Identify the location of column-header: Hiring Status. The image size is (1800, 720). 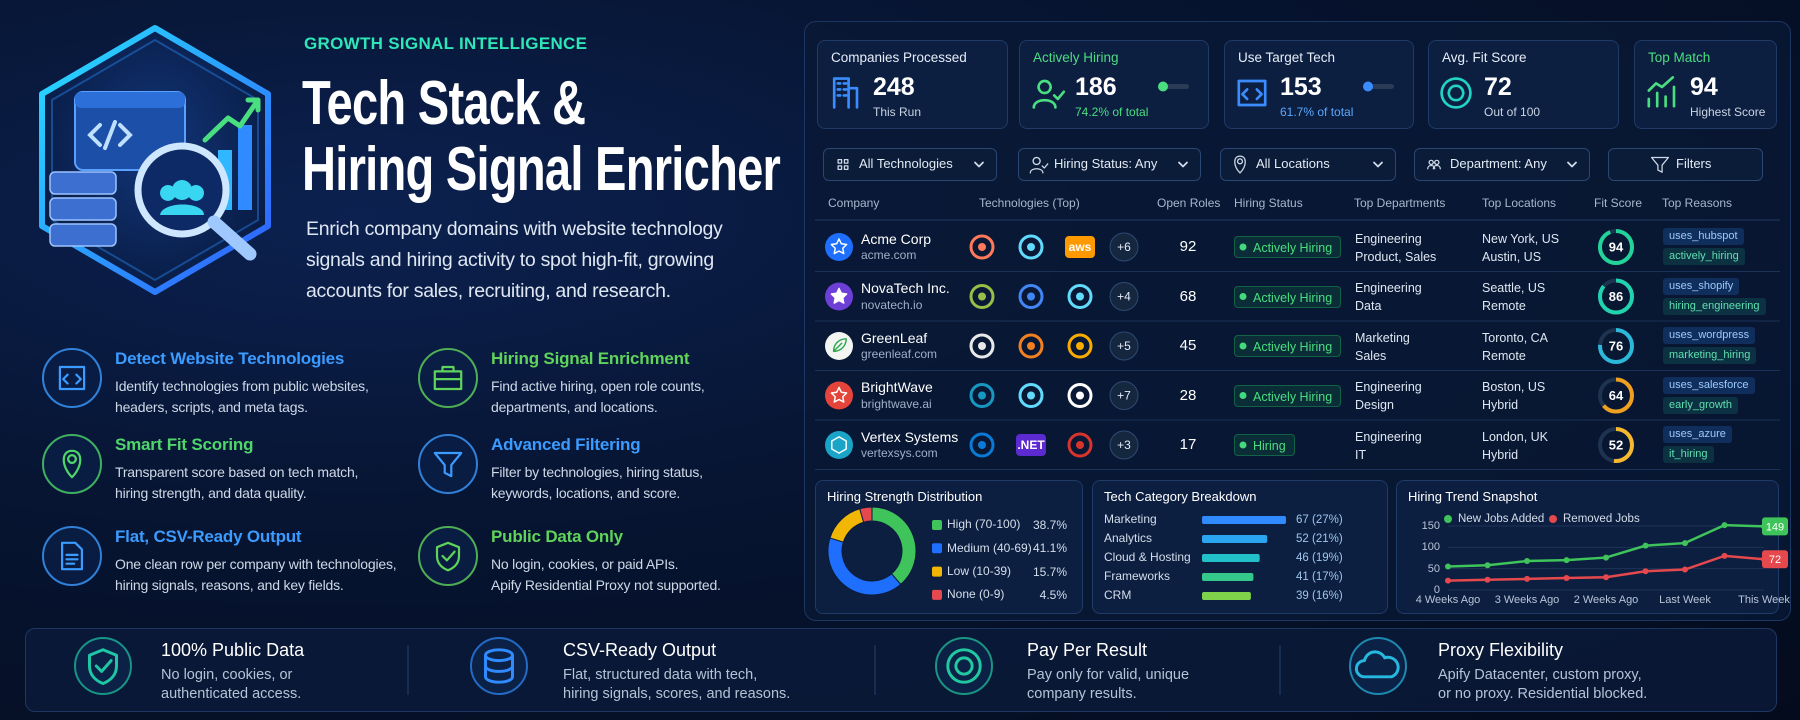
(1268, 203).